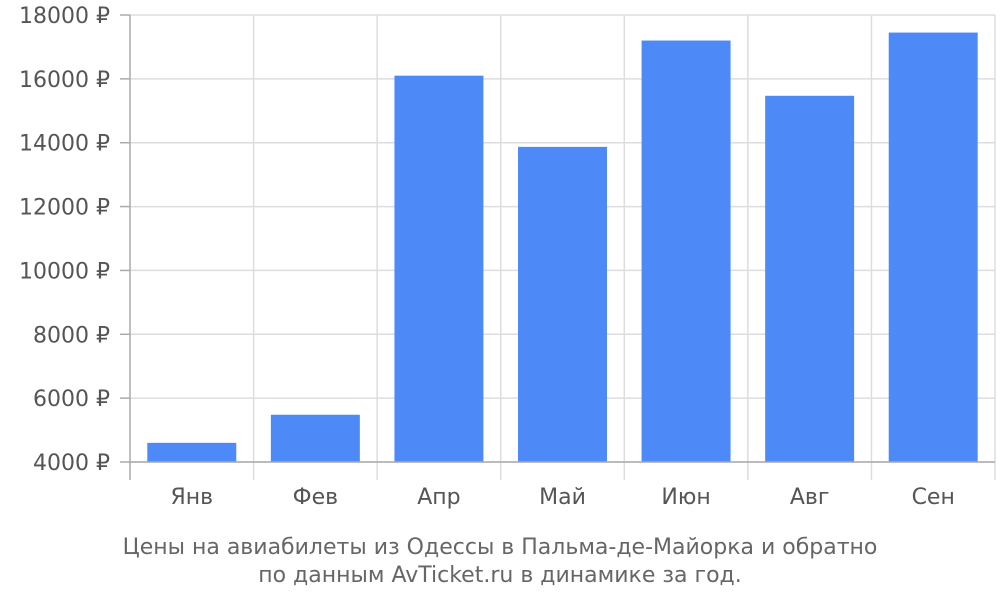  Describe the element at coordinates (64, 80) in the screenshot. I see `y-tick-label: 16000 ₽` at that location.